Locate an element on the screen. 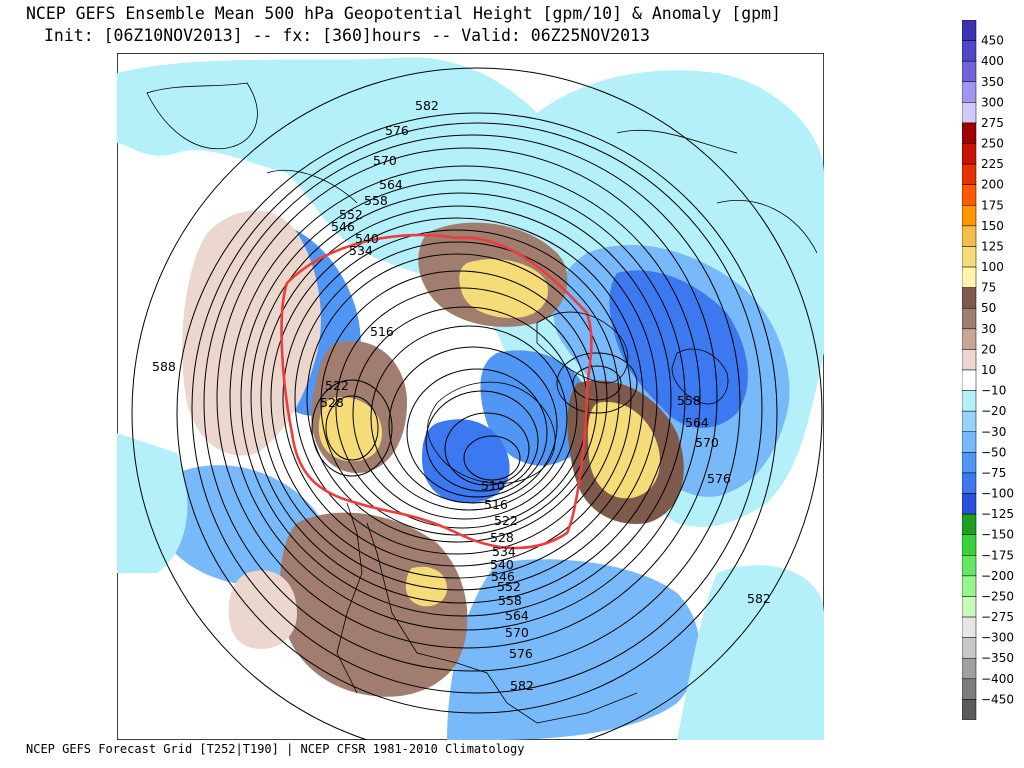  legend-label: 150 is located at coordinates (992, 226).